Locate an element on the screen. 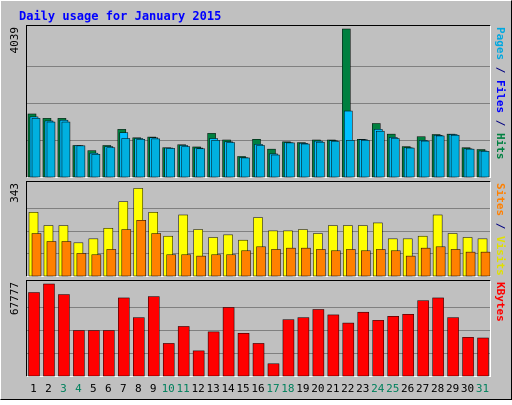 This screenshot has height=405, width=512. day-label-17: 17 is located at coordinates (272, 388).